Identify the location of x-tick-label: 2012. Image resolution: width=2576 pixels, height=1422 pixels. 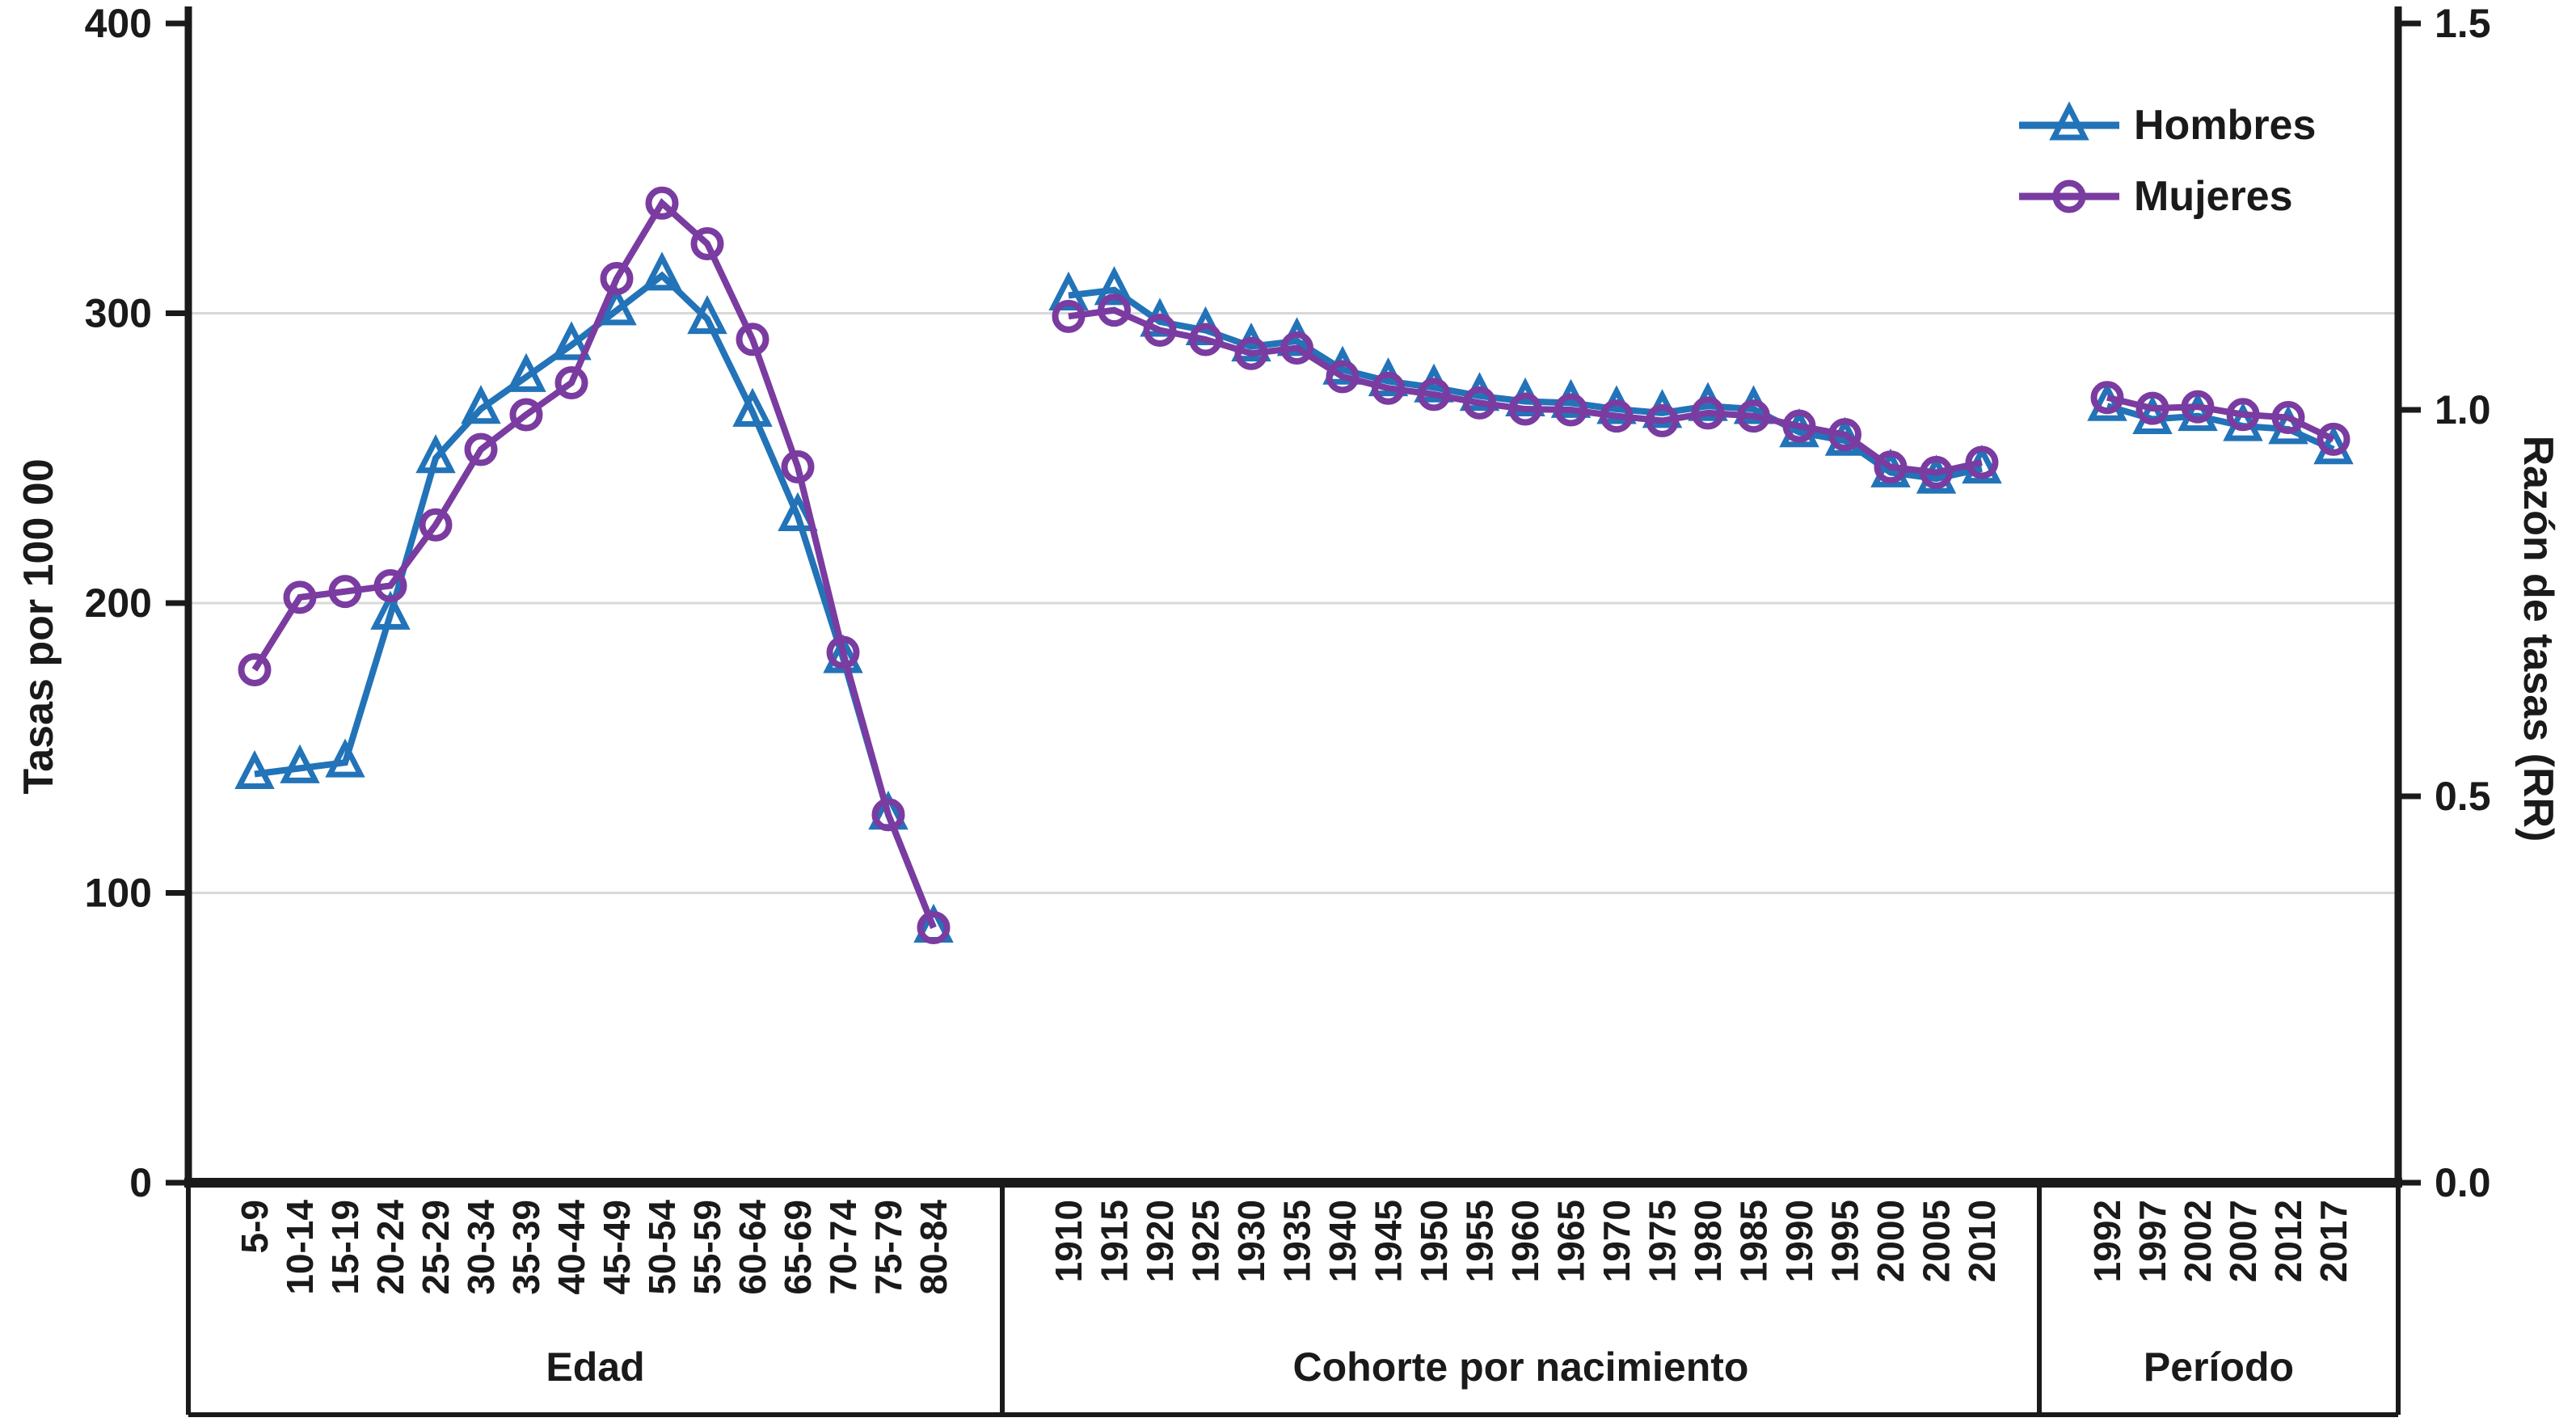
(2288, 1241).